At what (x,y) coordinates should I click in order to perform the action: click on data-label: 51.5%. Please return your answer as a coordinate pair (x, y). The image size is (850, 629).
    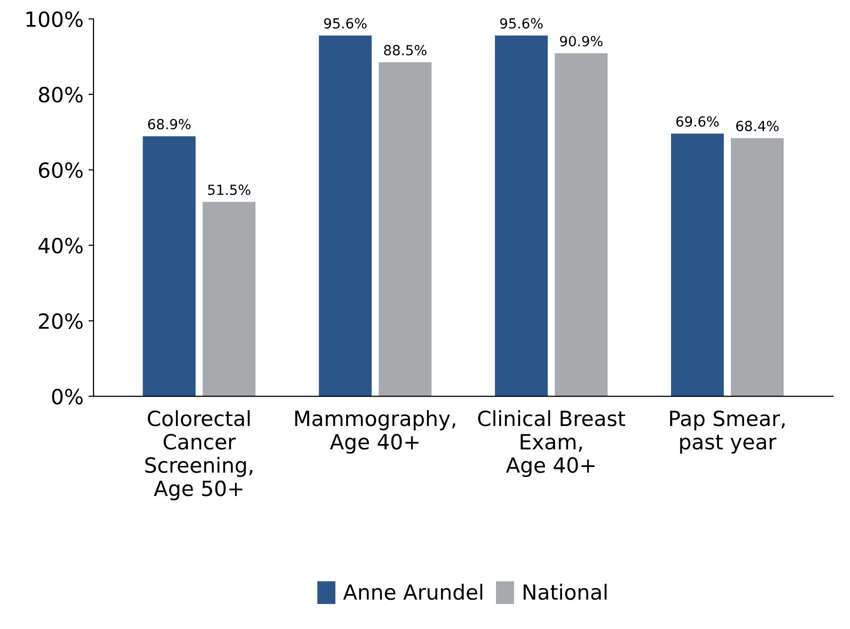
    Looking at the image, I should click on (229, 190).